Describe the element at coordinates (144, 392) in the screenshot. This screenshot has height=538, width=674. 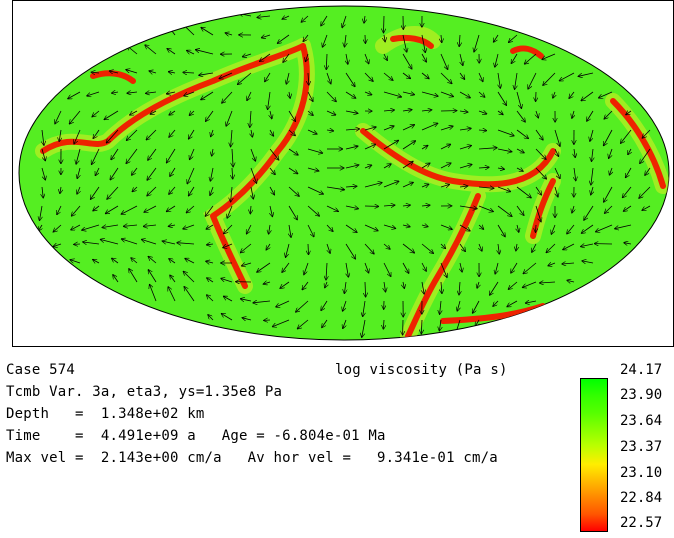
I see `run-description: Tcmb Var. 3a, eta3, ys=1.35e8 Pa` at that location.